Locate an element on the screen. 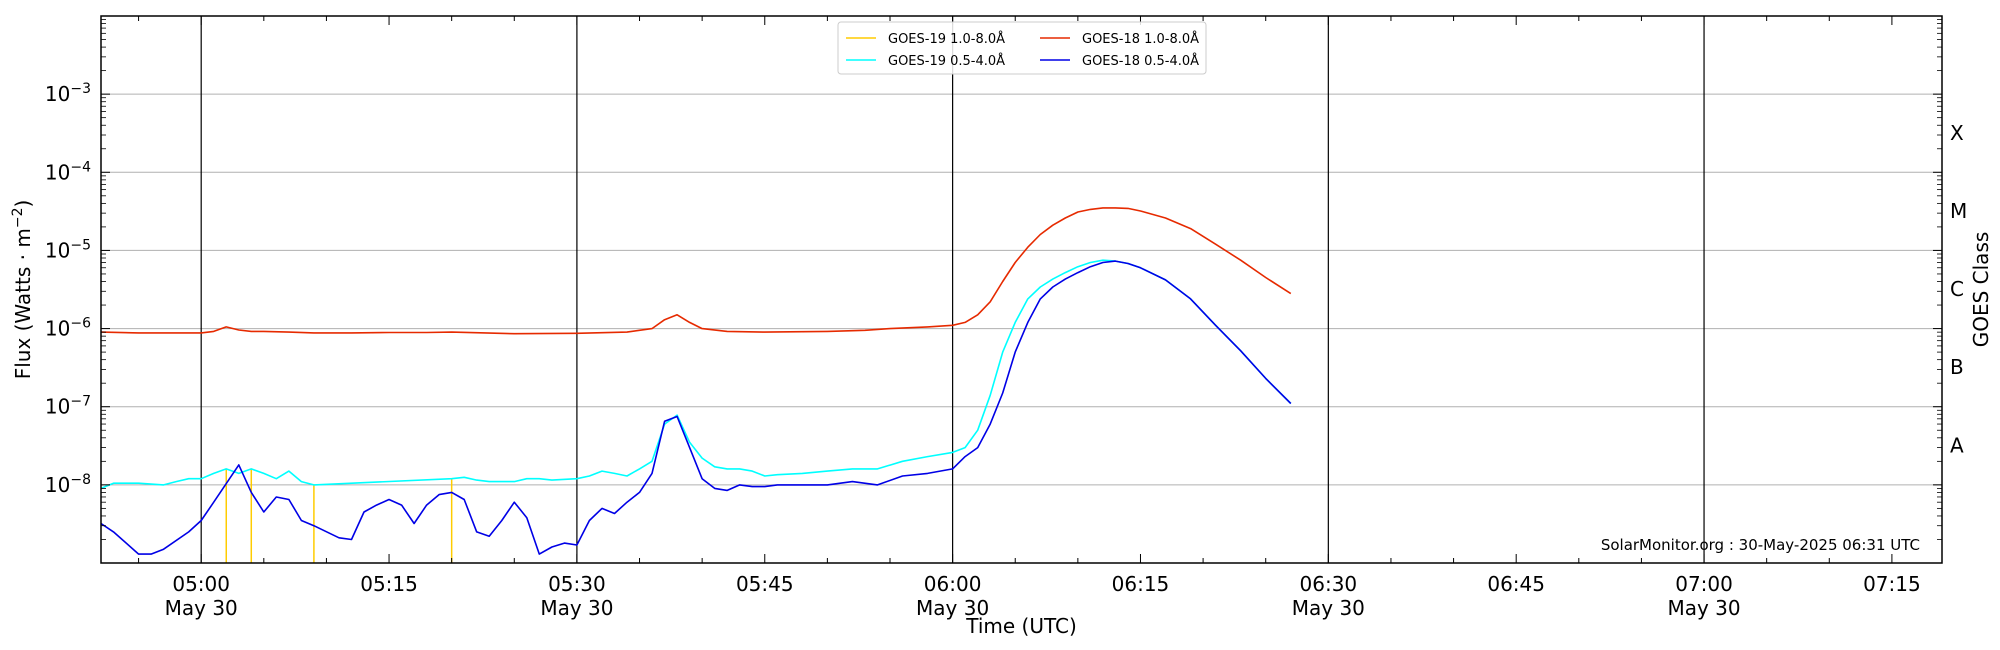  y-axis-title-main: Flux (Watts · m is located at coordinates (23, 303).